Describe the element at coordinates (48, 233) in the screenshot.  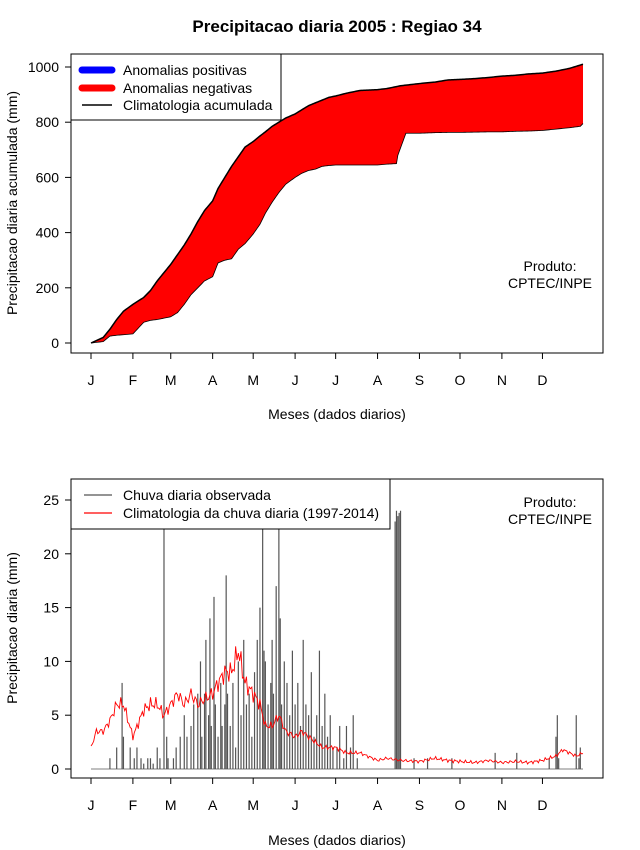
I see `y-tick-label: 400` at that location.